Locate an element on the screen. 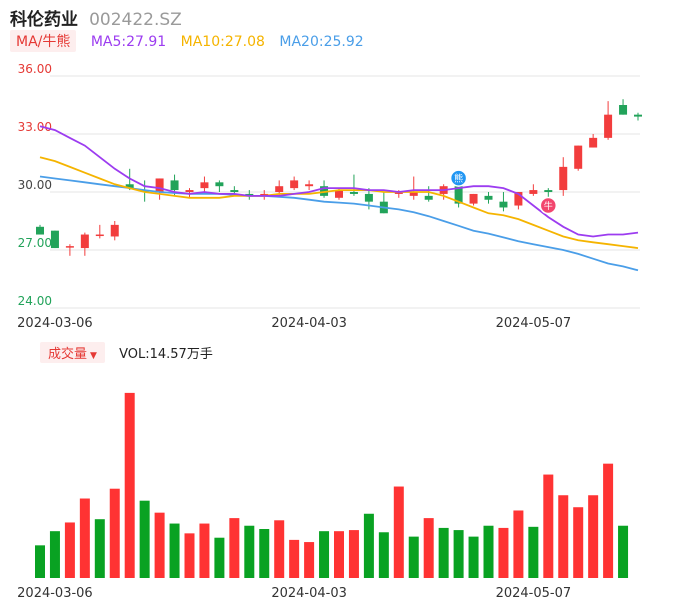  bull-marker-icon is located at coordinates (548, 205).